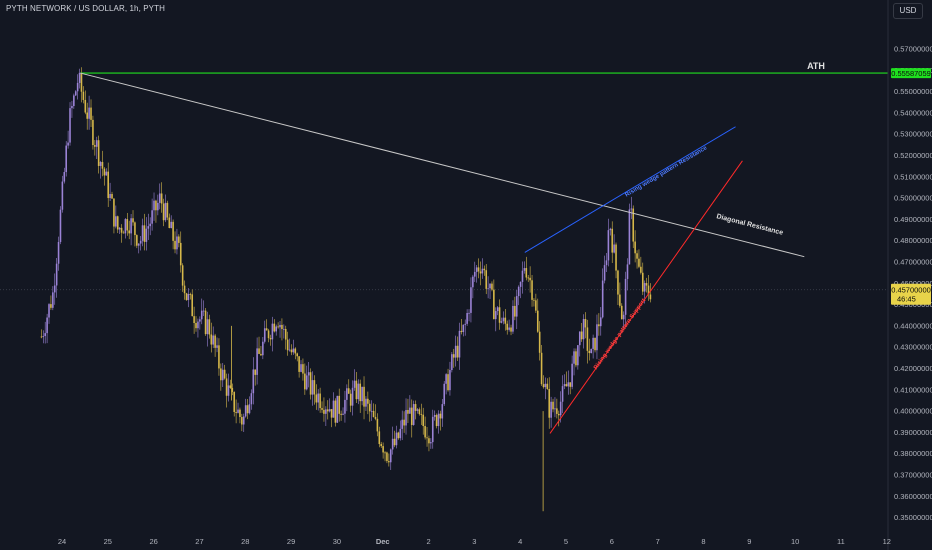 The width and height of the screenshot is (932, 550). Describe the element at coordinates (913, 475) in the screenshot. I see `y-tick-label: 0.37000000` at that location.